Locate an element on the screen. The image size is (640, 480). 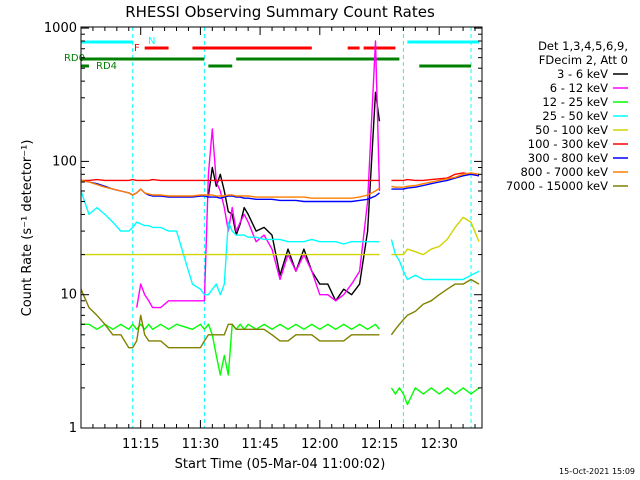
legend-label-4: 50 - 100 keV is located at coordinates (571, 130).